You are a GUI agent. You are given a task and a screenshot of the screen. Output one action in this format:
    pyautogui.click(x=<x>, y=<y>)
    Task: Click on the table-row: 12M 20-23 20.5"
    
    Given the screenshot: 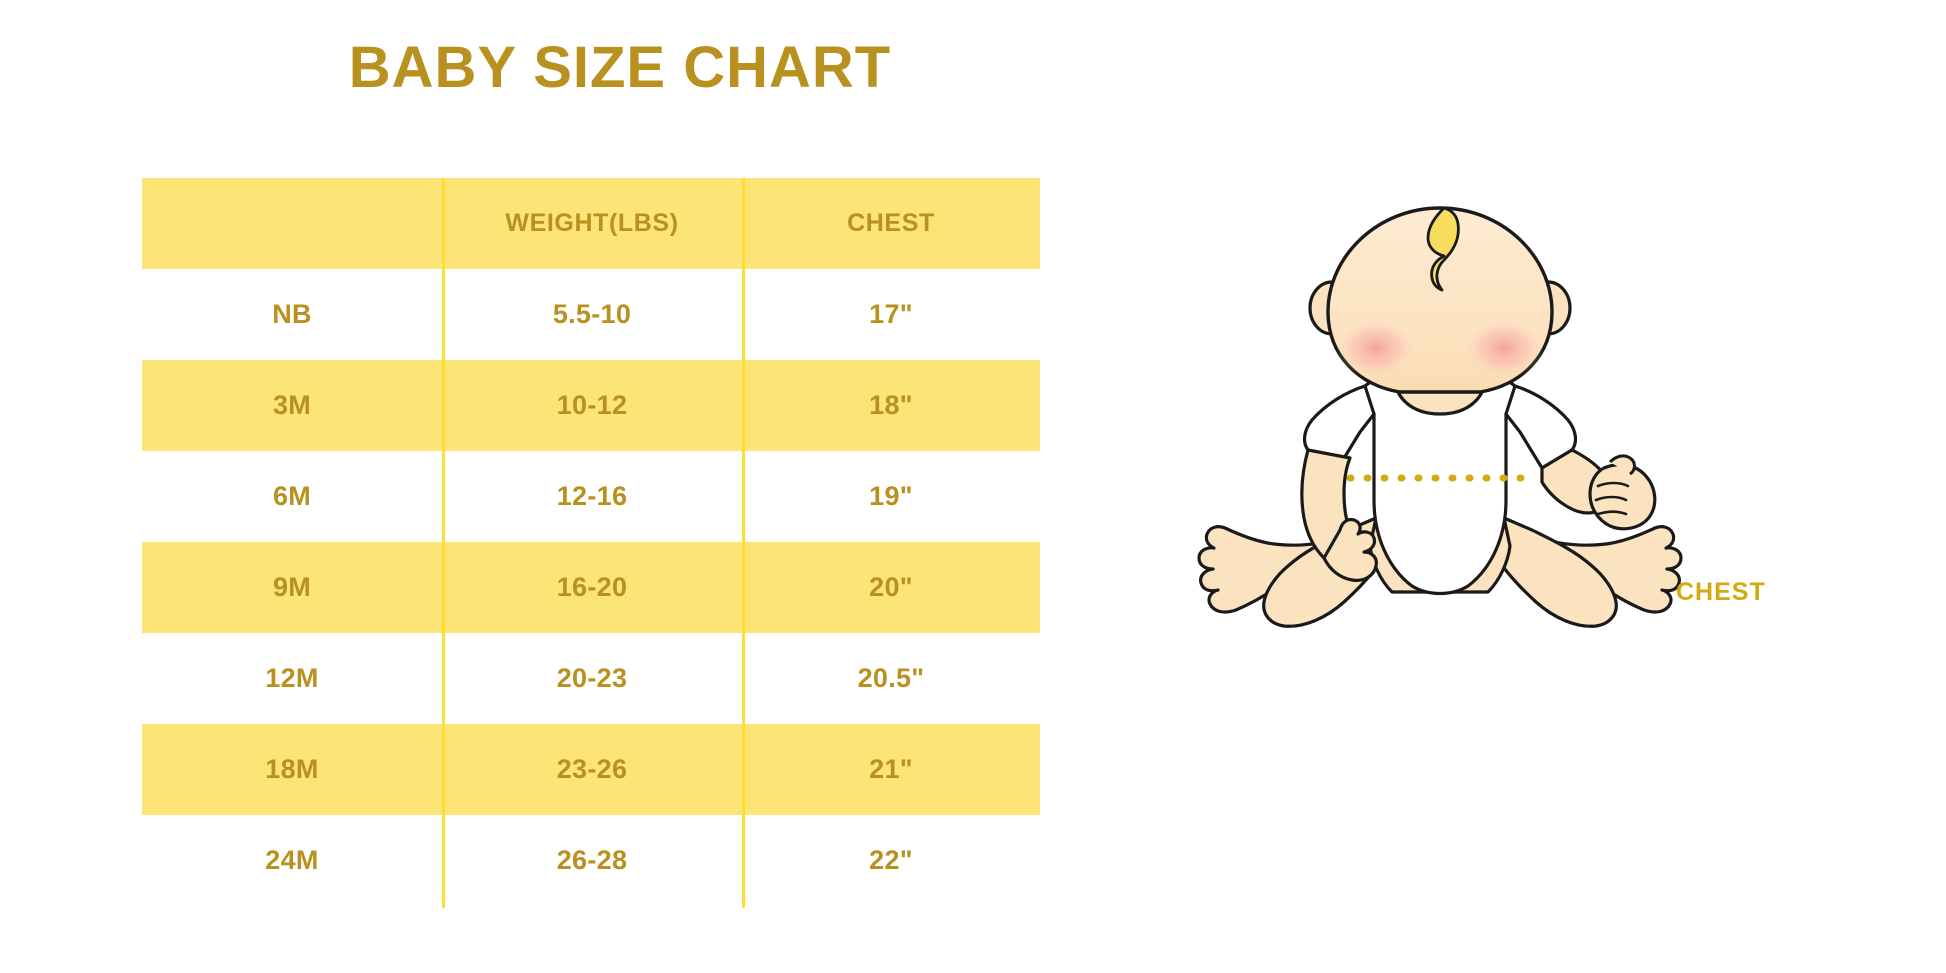 What is the action you would take?
    pyautogui.click(x=591, y=678)
    